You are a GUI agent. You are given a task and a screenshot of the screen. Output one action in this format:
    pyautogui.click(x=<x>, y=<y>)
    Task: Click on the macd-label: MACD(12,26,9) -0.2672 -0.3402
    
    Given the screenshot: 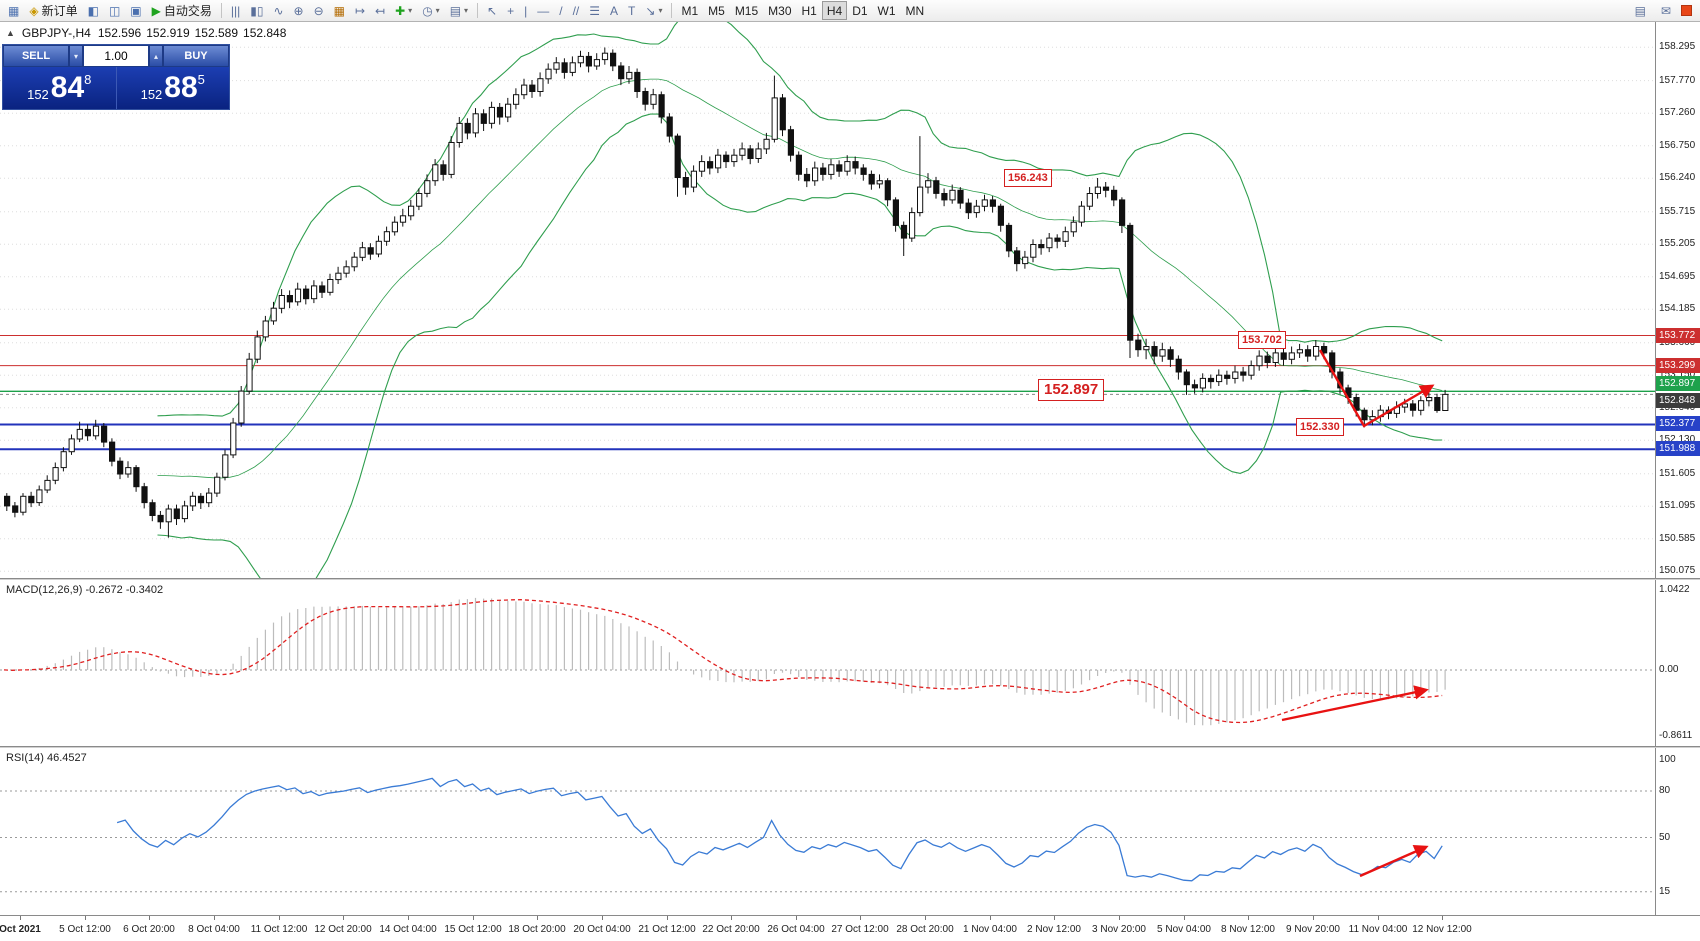 What is the action you would take?
    pyautogui.click(x=85, y=590)
    